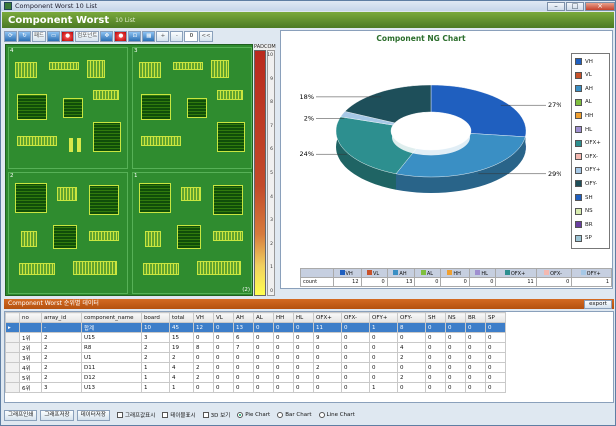 This screenshot has height=426, width=616. What do you see at coordinates (30, 367) in the screenshot?
I see `table-cell: 4위` at bounding box center [30, 367].